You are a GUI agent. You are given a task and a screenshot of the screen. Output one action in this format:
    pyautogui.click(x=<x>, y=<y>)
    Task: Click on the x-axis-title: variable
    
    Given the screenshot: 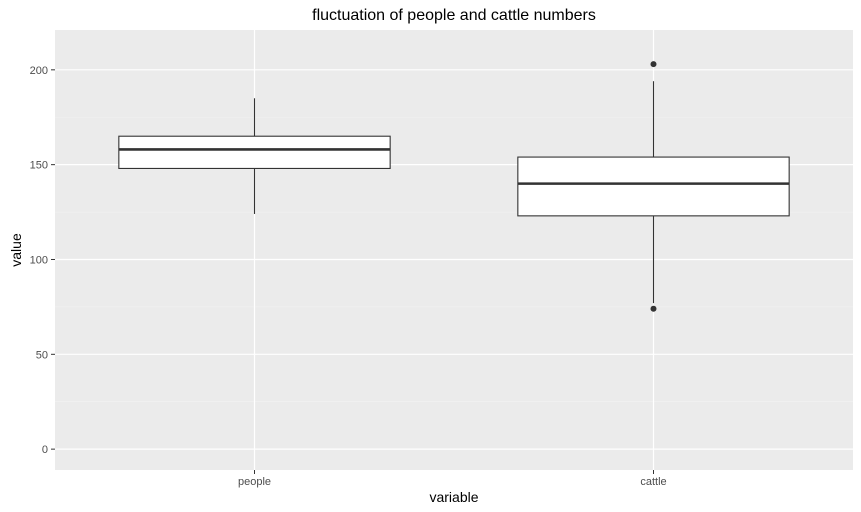 What is the action you would take?
    pyautogui.click(x=453, y=497)
    